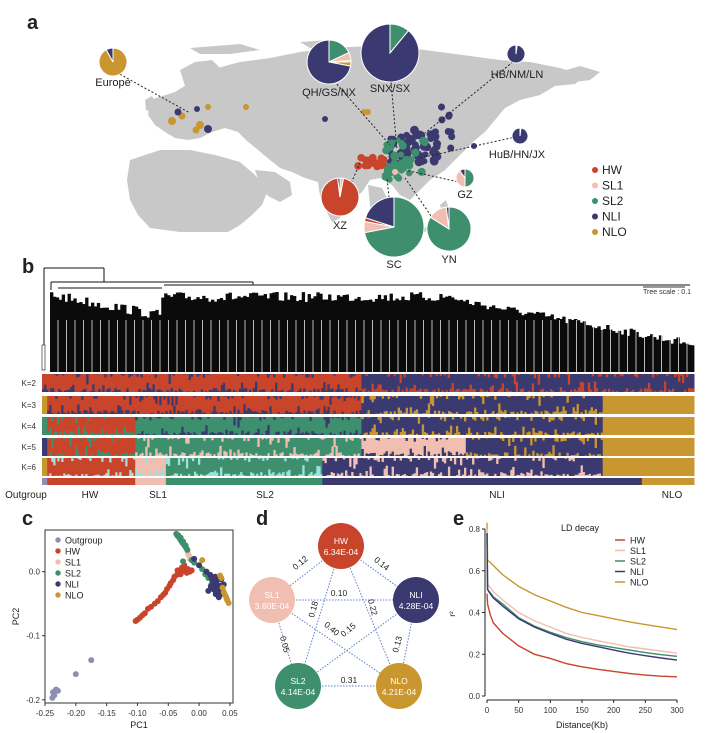 The height and width of the screenshot is (733, 706). What do you see at coordinates (595, 170) in the screenshot?
I see `legend-dot-hw` at bounding box center [595, 170].